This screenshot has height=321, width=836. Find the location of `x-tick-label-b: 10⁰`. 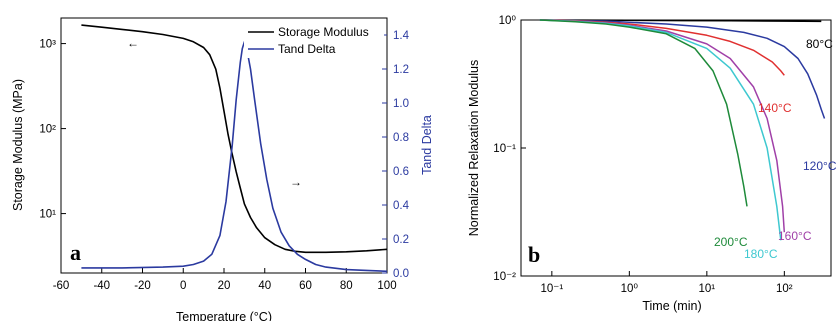

x-tick-label-b: 10⁰ is located at coordinates (630, 289).